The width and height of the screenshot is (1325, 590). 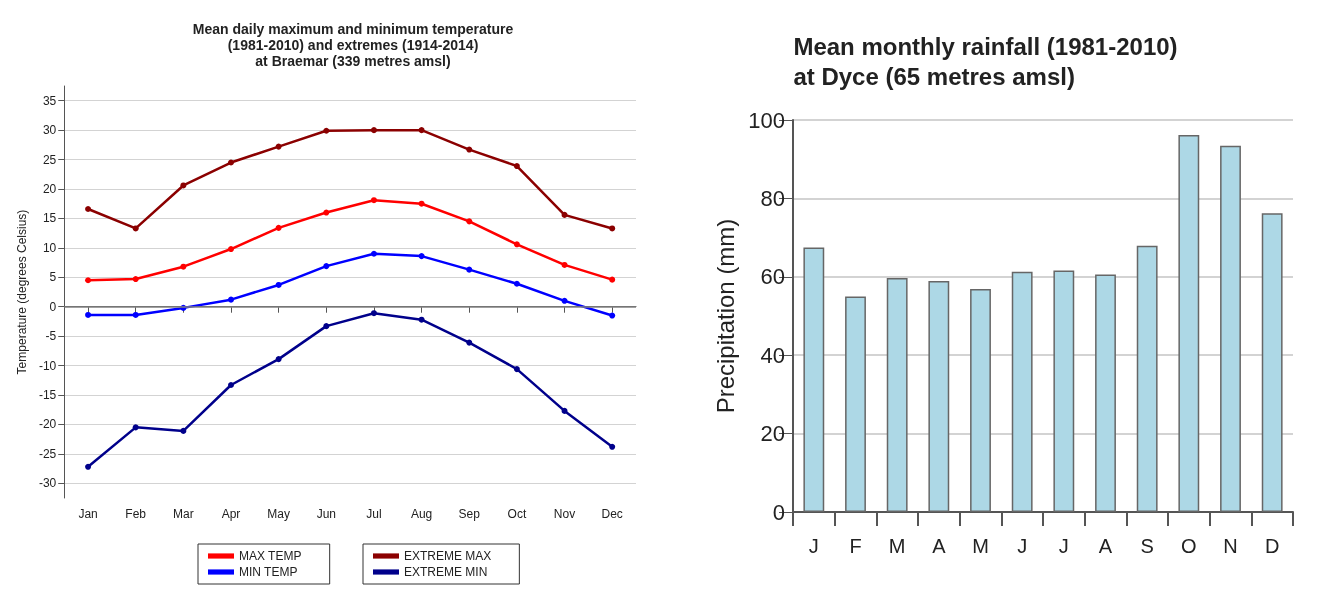 What do you see at coordinates (772, 355) in the screenshot?
I see `y-tick-label: 40` at bounding box center [772, 355].